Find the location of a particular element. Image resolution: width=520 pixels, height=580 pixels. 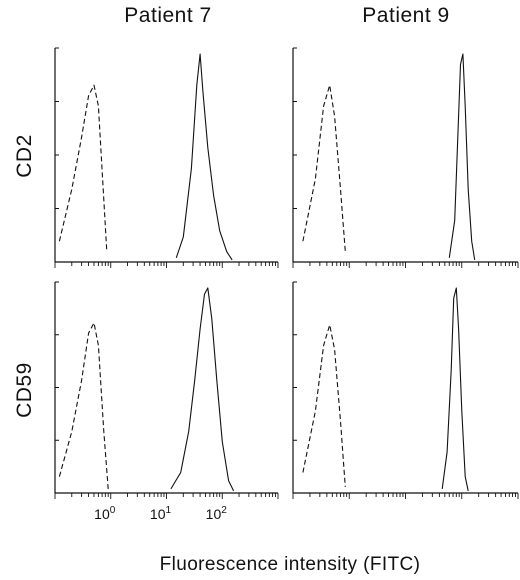

x-tick-label-1: 10¹ is located at coordinates (161, 513).